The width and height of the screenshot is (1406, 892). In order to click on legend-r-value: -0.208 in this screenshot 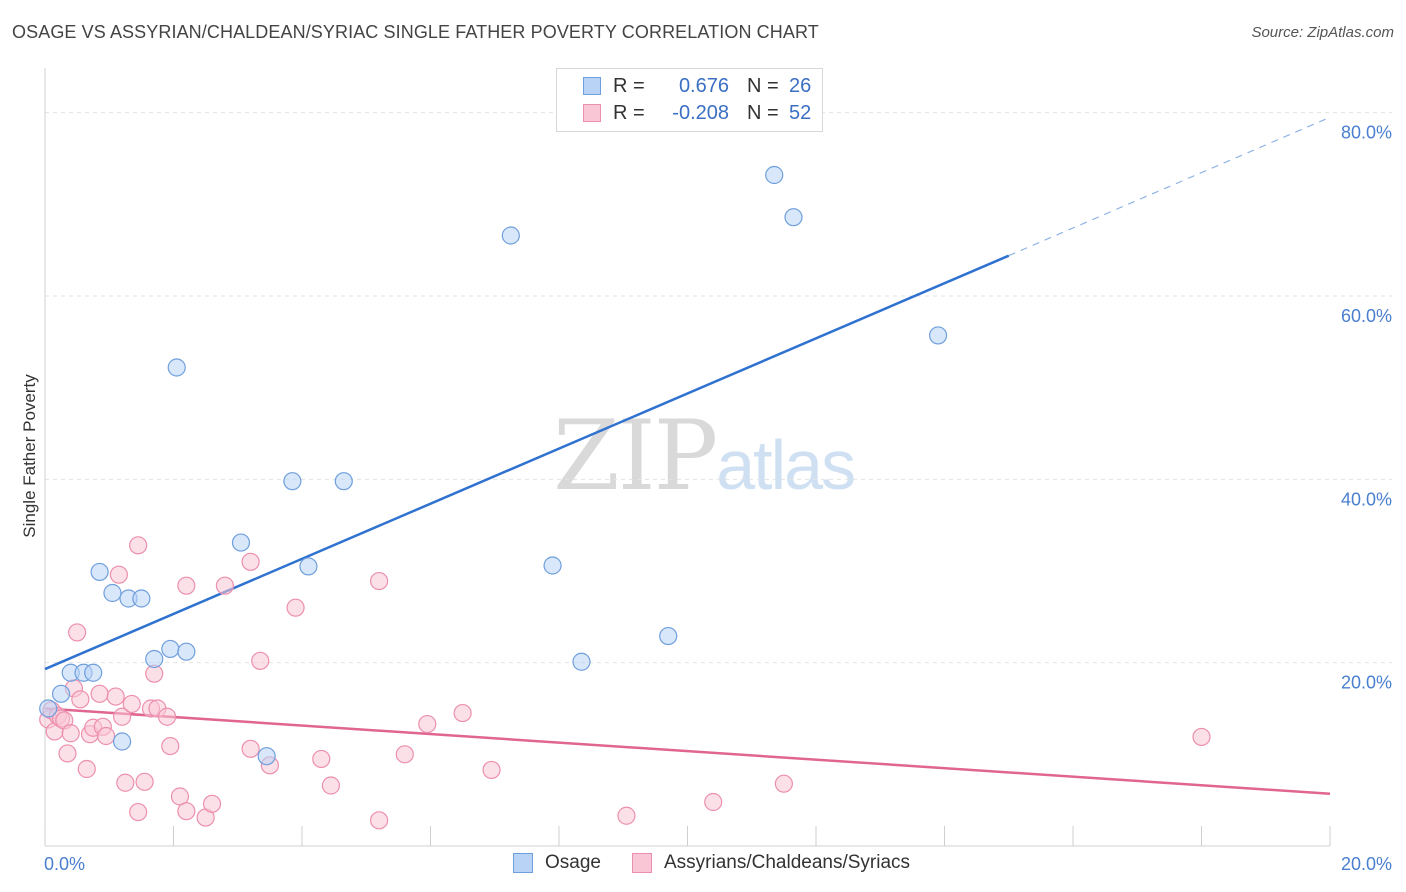, I will do `click(700, 112)`.